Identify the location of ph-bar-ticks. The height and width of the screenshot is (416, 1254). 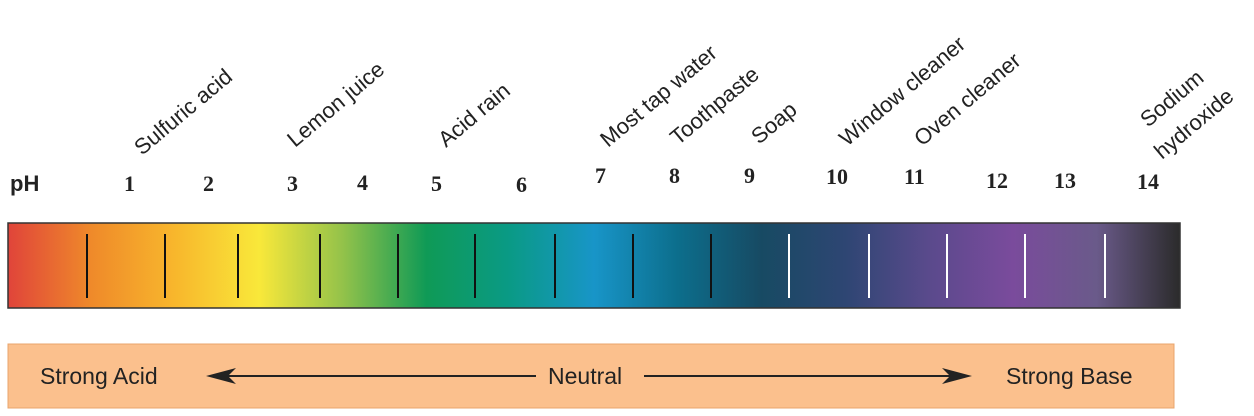
(596, 266).